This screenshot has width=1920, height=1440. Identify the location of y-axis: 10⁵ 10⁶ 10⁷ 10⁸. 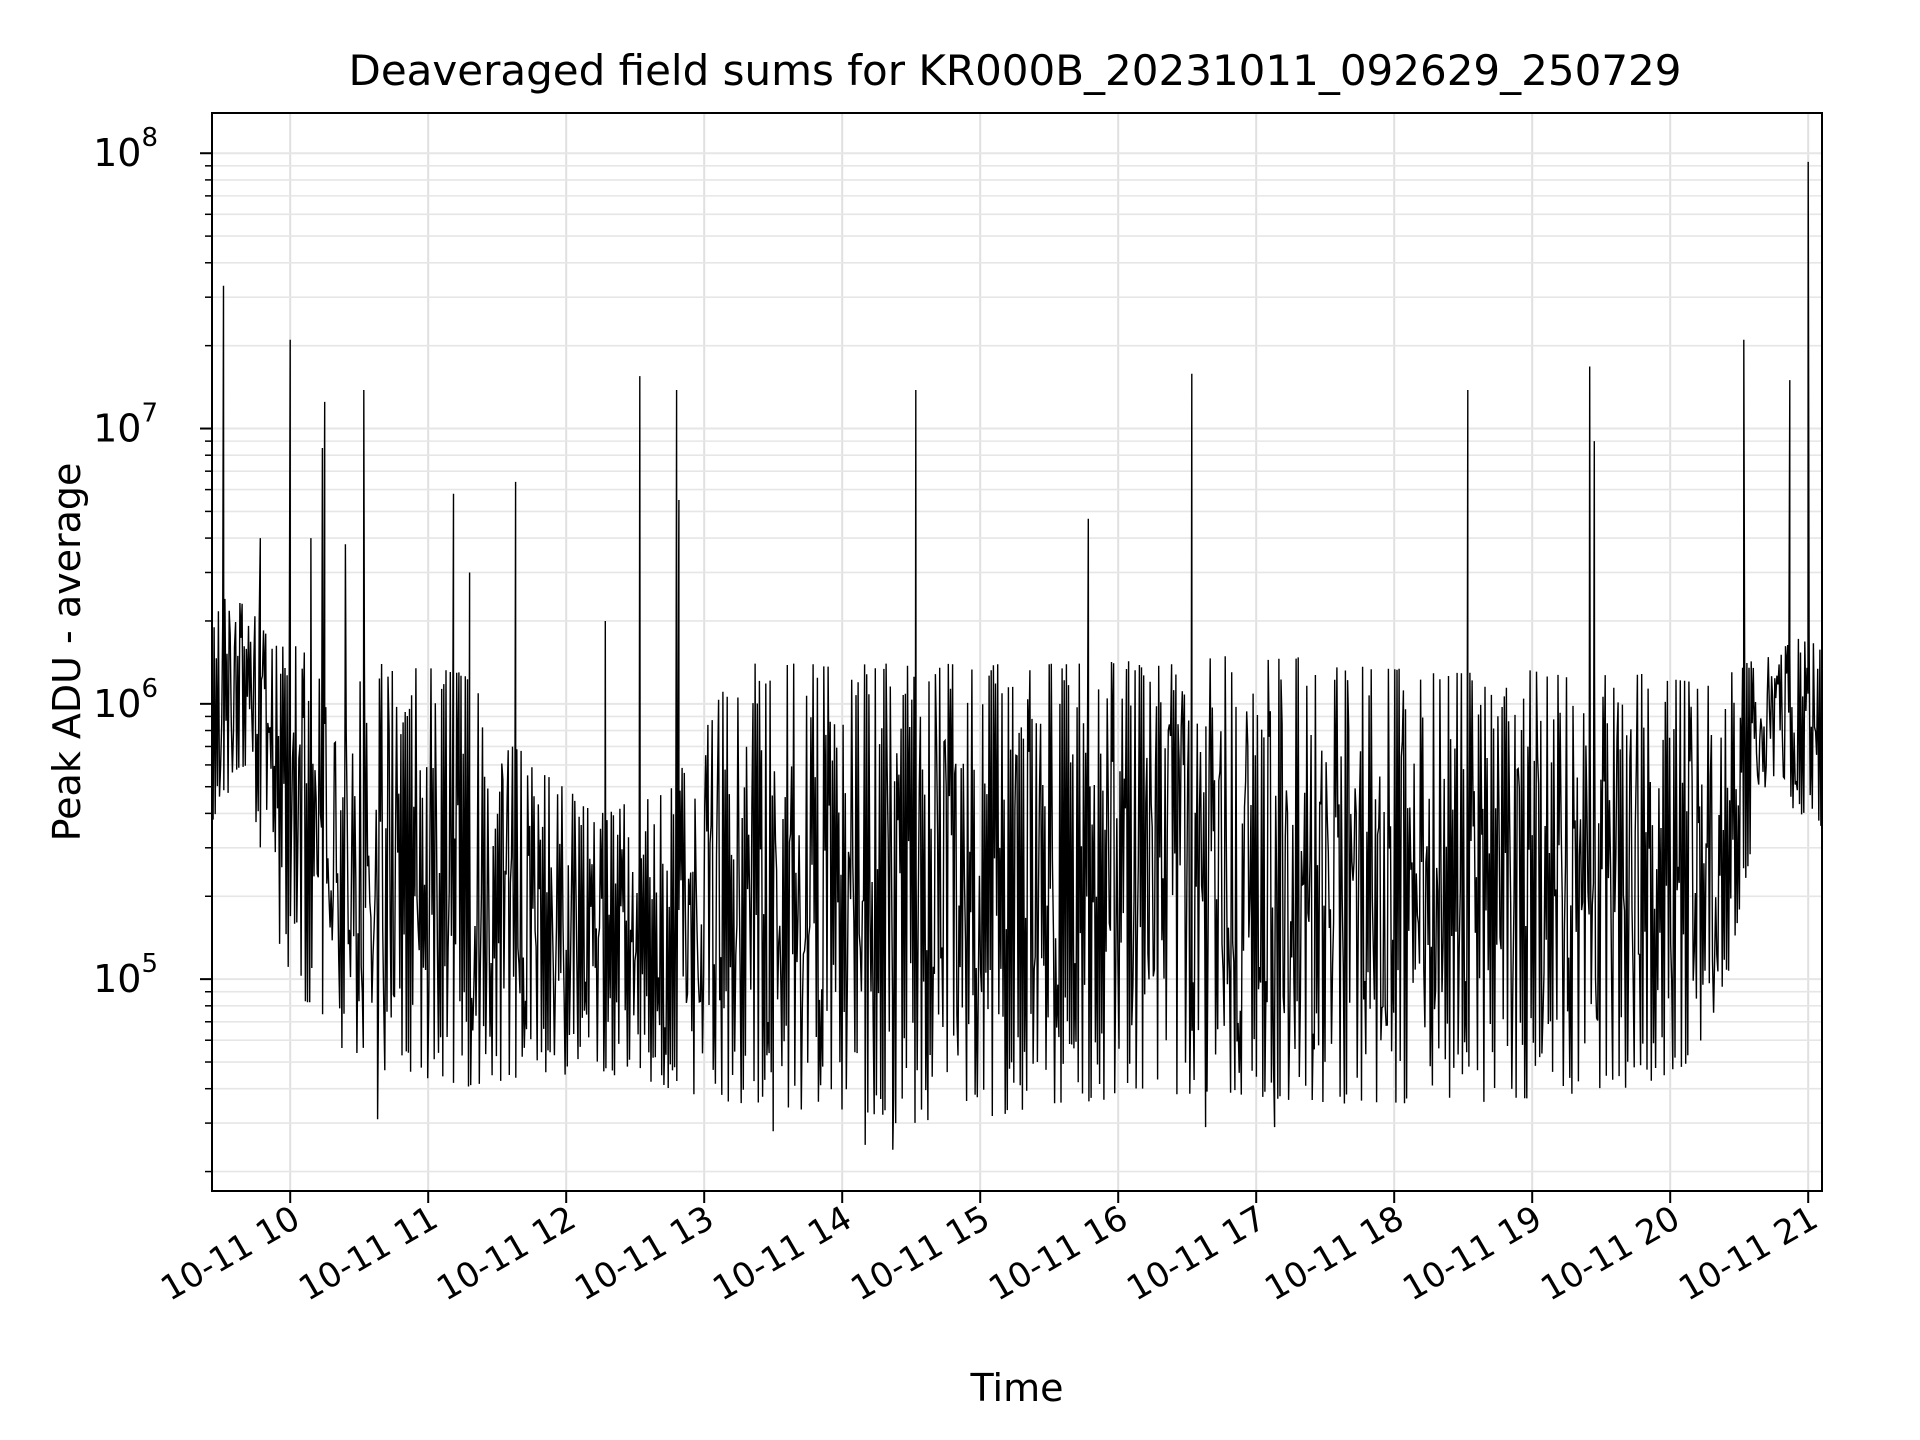
(152, 648).